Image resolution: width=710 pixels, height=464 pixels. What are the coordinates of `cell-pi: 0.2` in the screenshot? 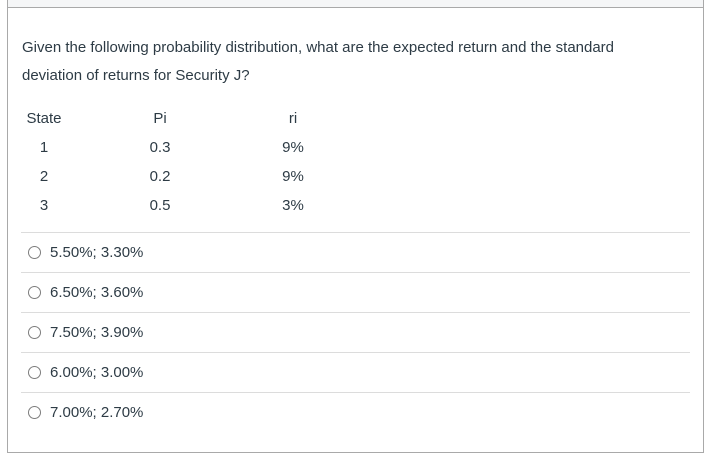 It's located at (160, 176).